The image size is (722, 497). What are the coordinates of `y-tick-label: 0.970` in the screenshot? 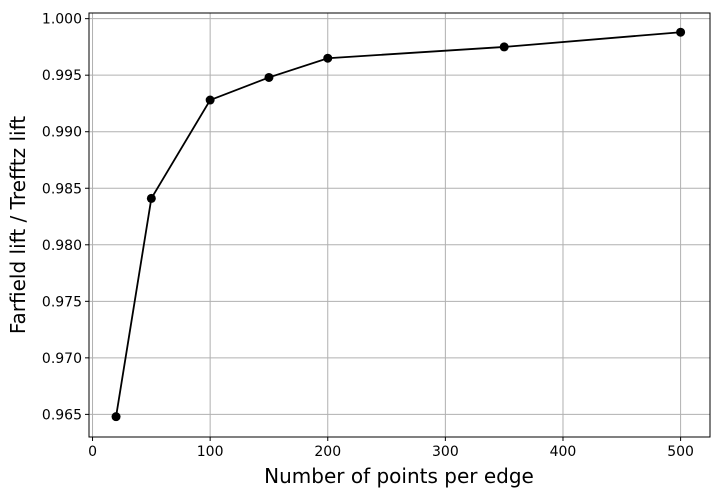 It's located at (62, 359).